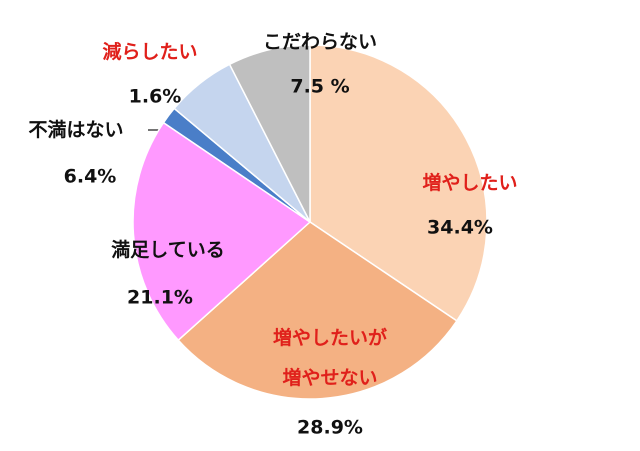 The height and width of the screenshot is (451, 640). Describe the element at coordinates (75, 130) in the screenshot. I see `category-label: 不満はない` at that location.